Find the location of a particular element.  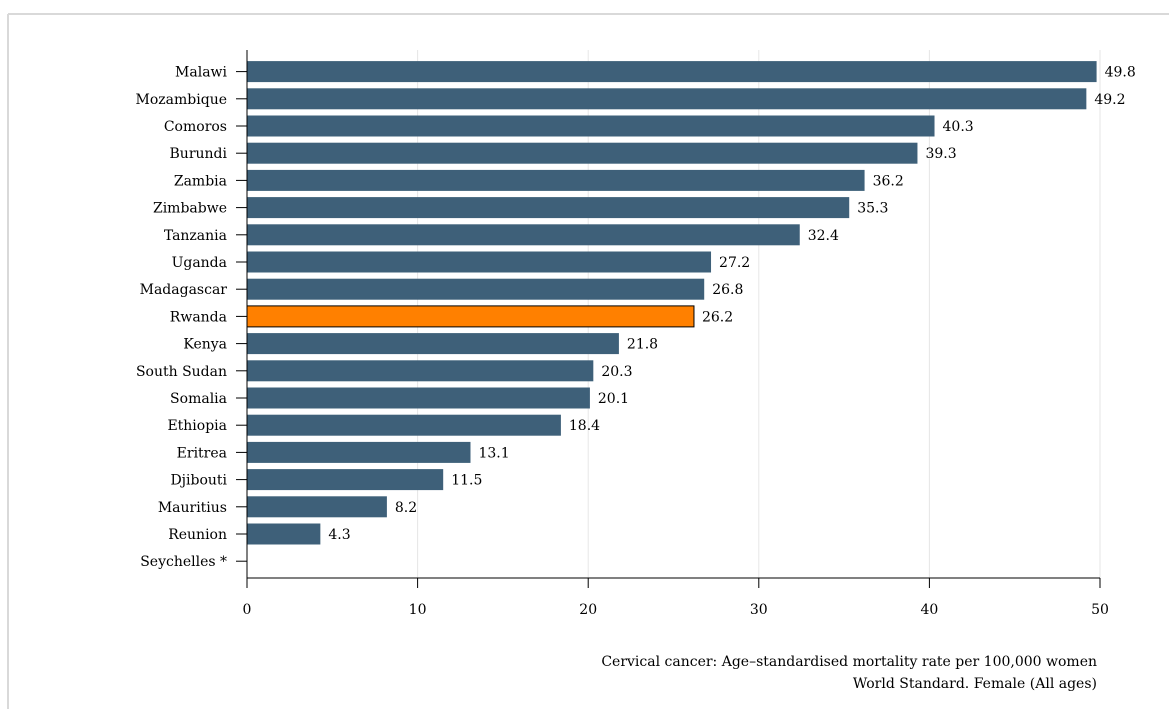

value-label: 32.4 is located at coordinates (823, 236).